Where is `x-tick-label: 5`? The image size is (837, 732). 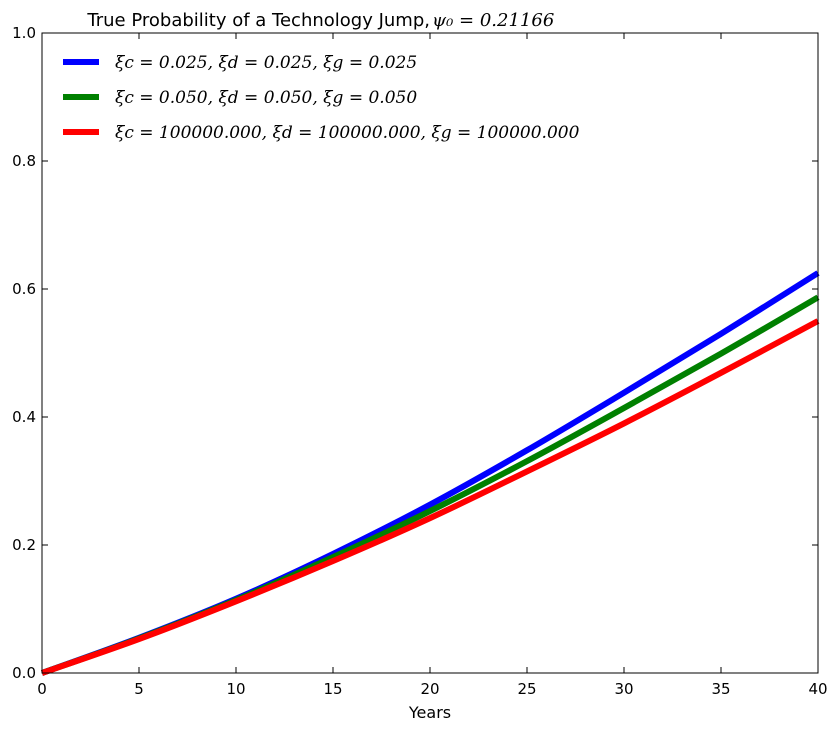
x-tick-label: 5 is located at coordinates (139, 689).